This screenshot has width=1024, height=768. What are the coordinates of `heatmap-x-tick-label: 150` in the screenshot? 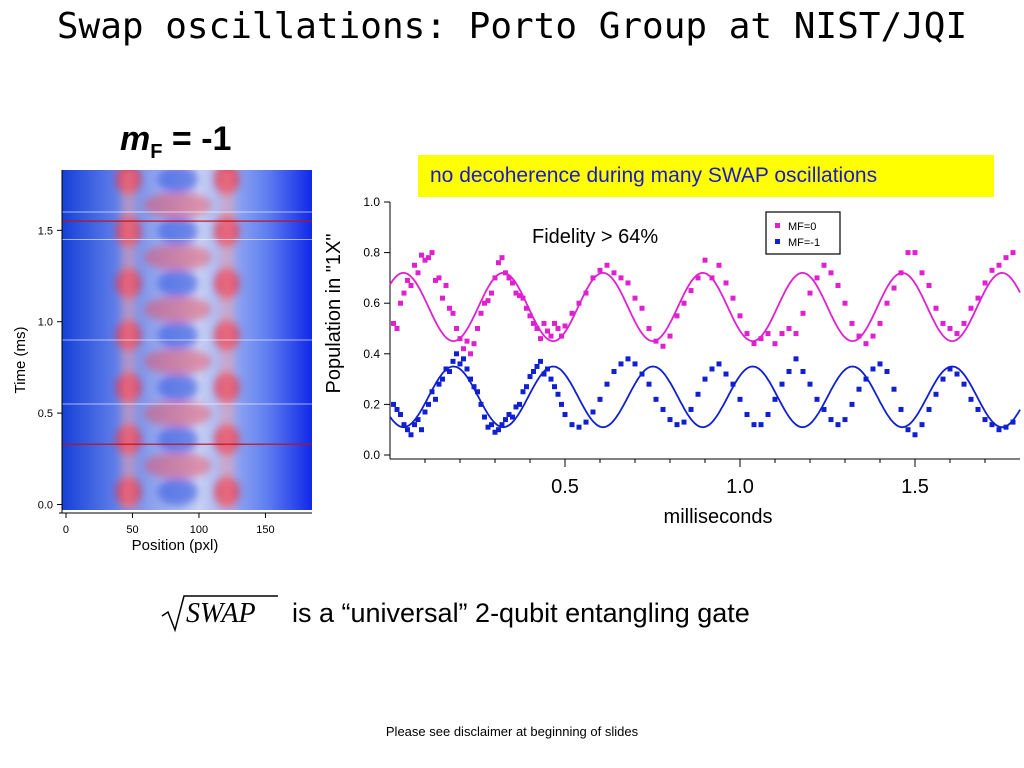 It's located at (265, 530).